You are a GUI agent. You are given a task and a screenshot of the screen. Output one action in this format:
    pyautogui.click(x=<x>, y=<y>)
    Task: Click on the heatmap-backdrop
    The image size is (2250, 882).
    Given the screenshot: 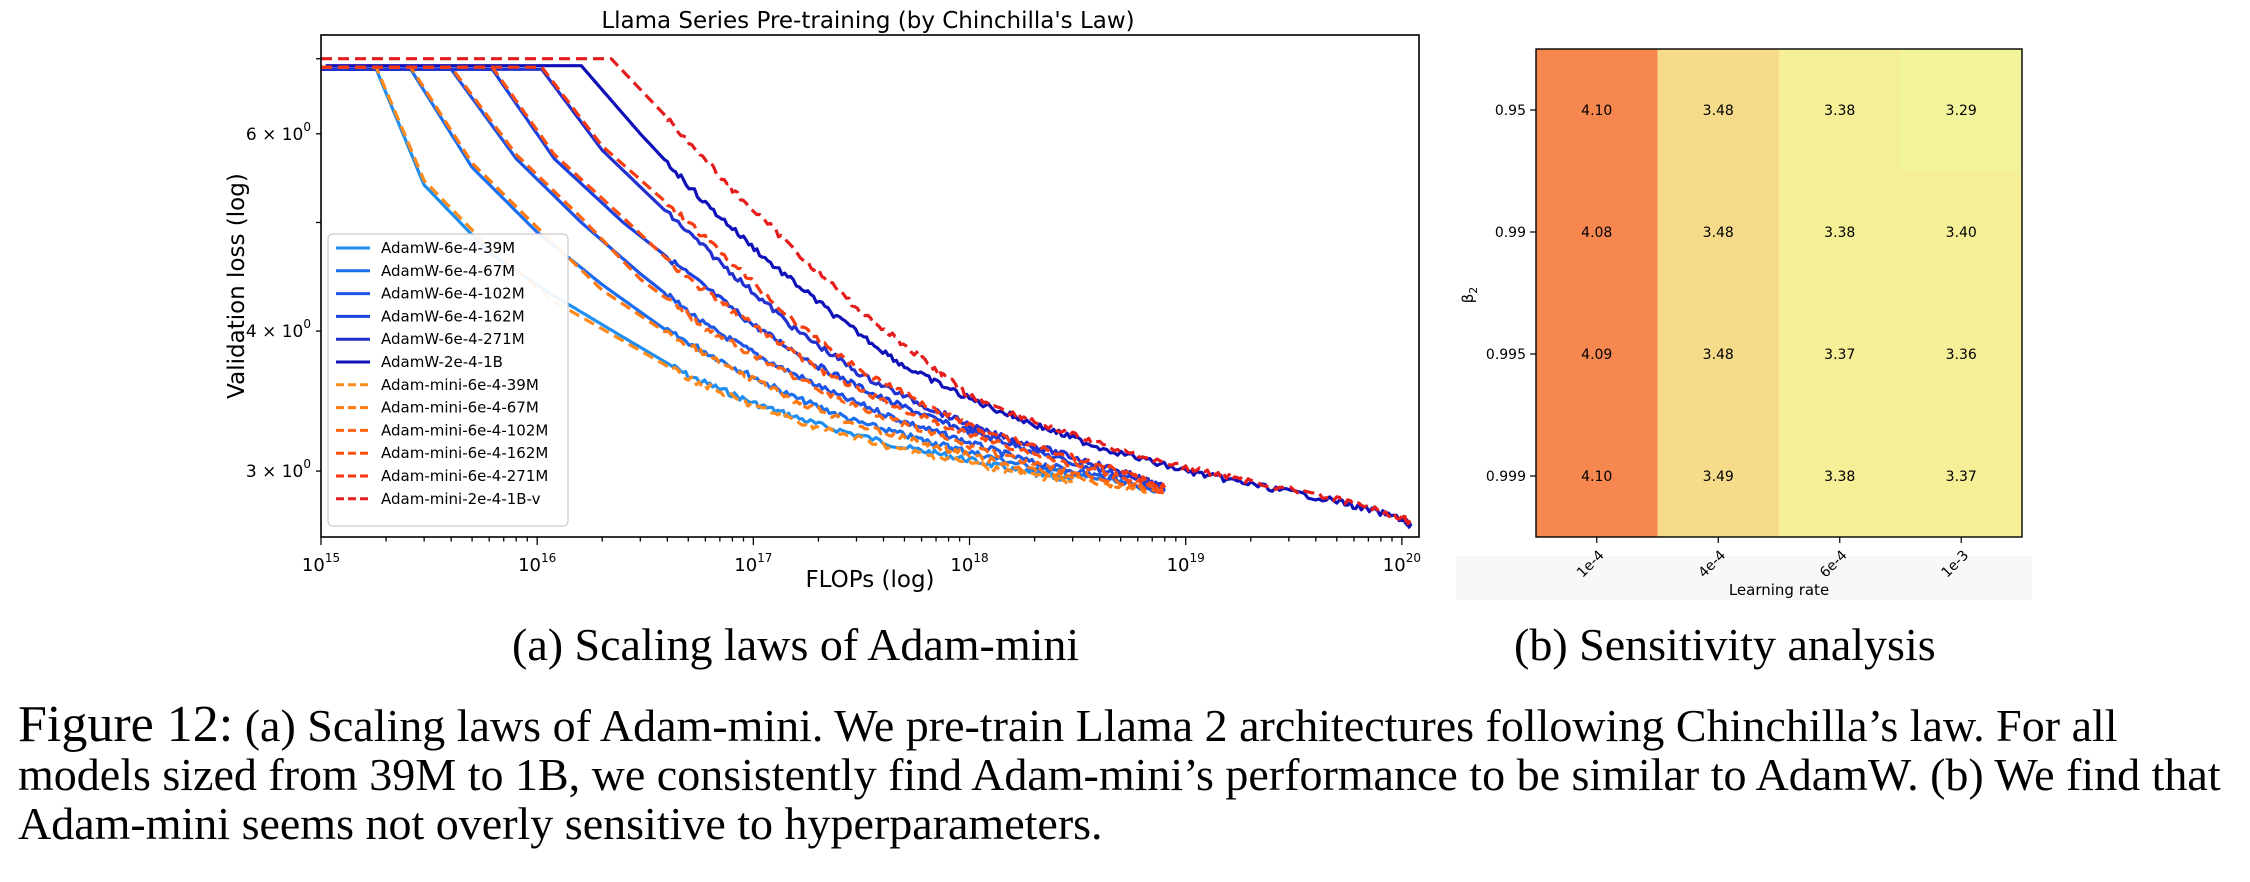 What is the action you would take?
    pyautogui.click(x=1744, y=578)
    